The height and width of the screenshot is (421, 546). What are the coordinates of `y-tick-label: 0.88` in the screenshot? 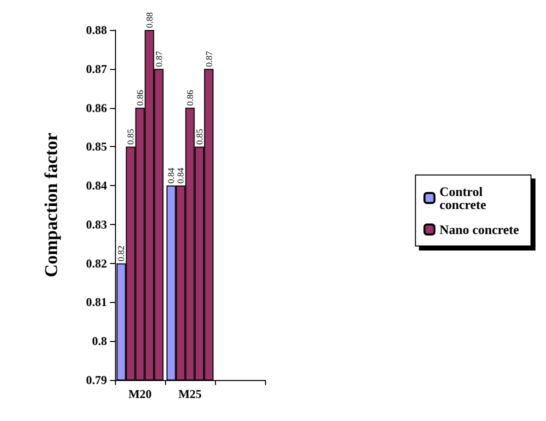 It's located at (96, 30).